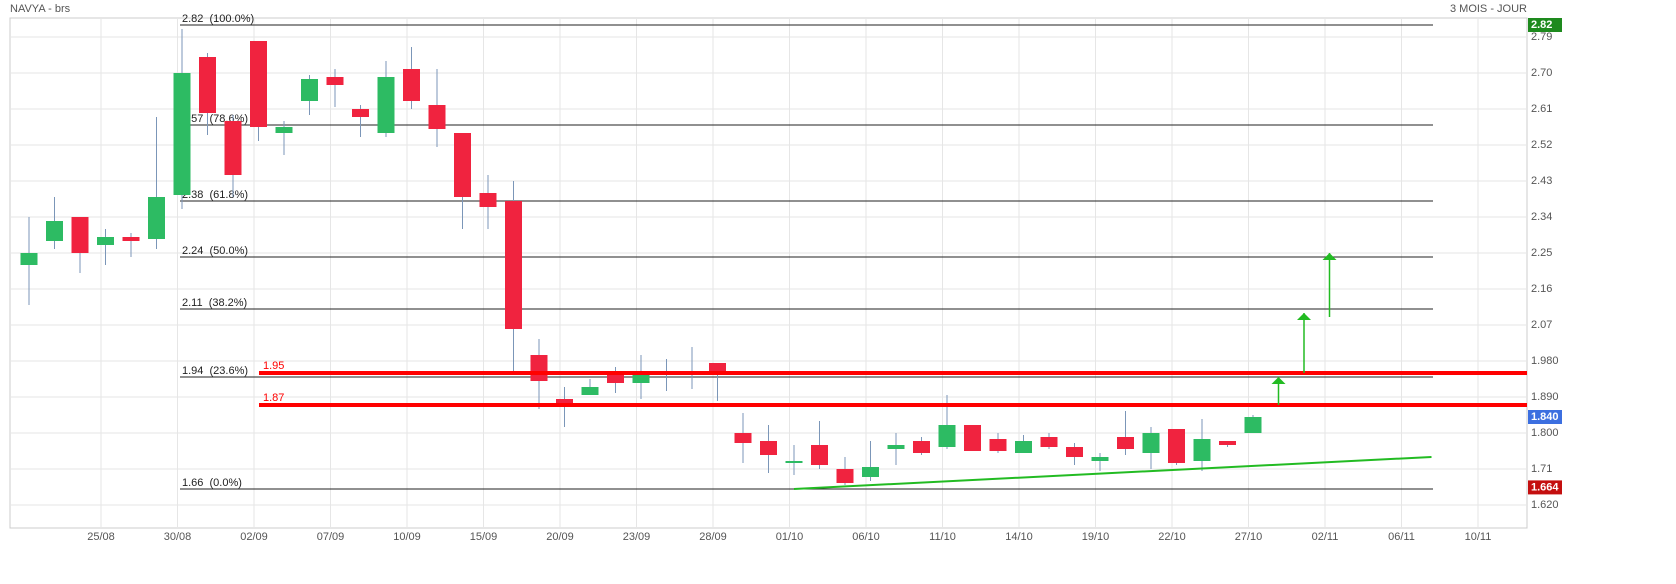 The height and width of the screenshot is (584, 1676). Describe the element at coordinates (1478, 537) in the screenshot. I see `x-tick-label: 10/11` at that location.